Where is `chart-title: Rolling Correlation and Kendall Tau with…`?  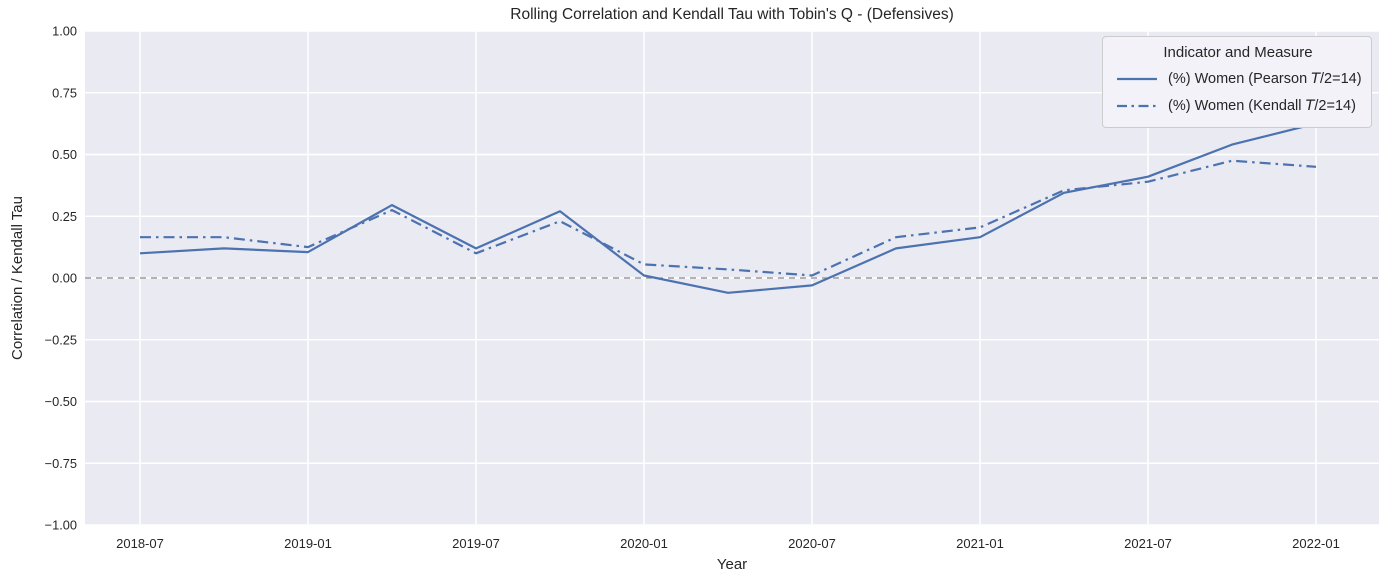 chart-title: Rolling Correlation and Kendall Tau with… is located at coordinates (732, 14).